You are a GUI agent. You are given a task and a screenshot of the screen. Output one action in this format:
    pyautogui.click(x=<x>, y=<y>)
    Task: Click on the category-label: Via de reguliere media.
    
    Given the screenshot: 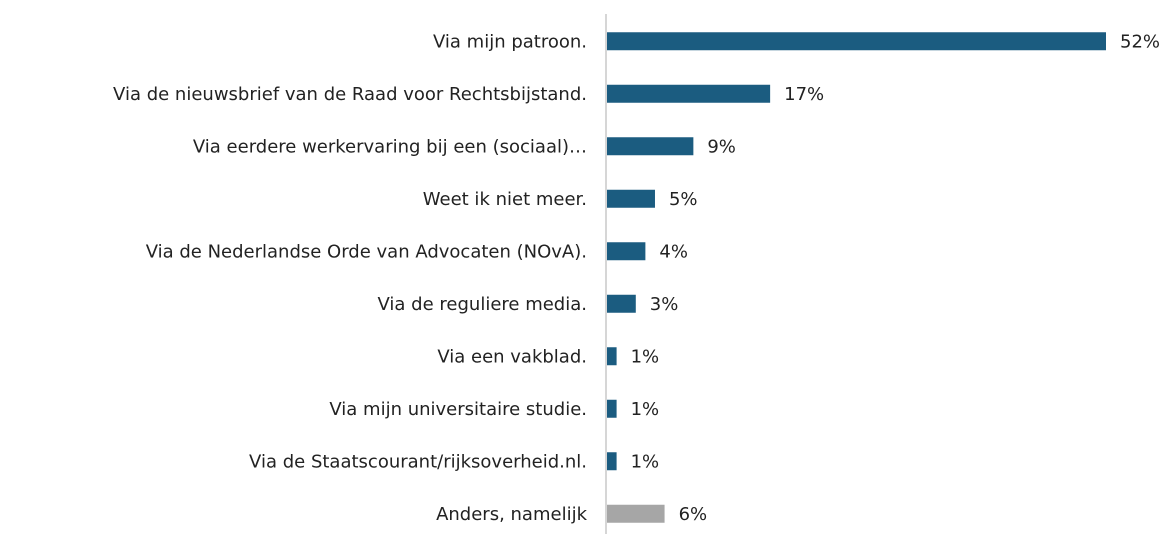 What is the action you would take?
    pyautogui.click(x=482, y=304)
    